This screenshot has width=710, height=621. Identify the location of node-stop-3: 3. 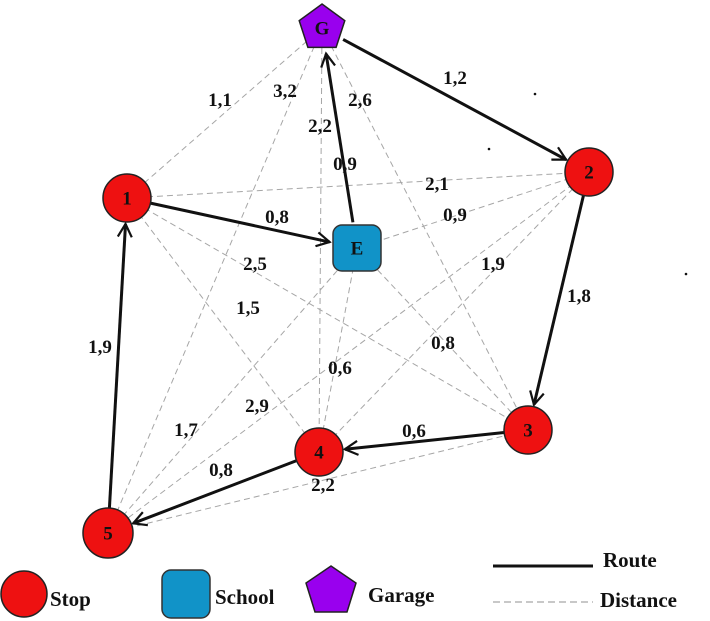
(528, 430).